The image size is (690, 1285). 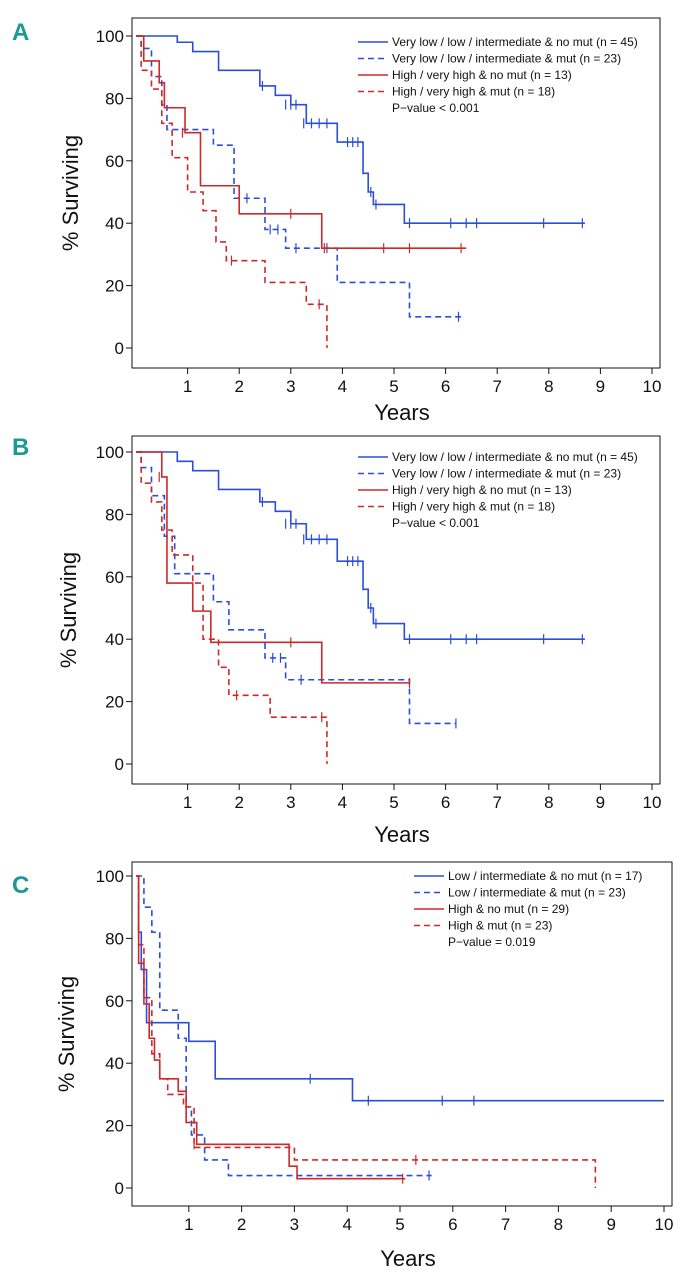 I want to click on panel-letter: A, so click(x=20, y=32).